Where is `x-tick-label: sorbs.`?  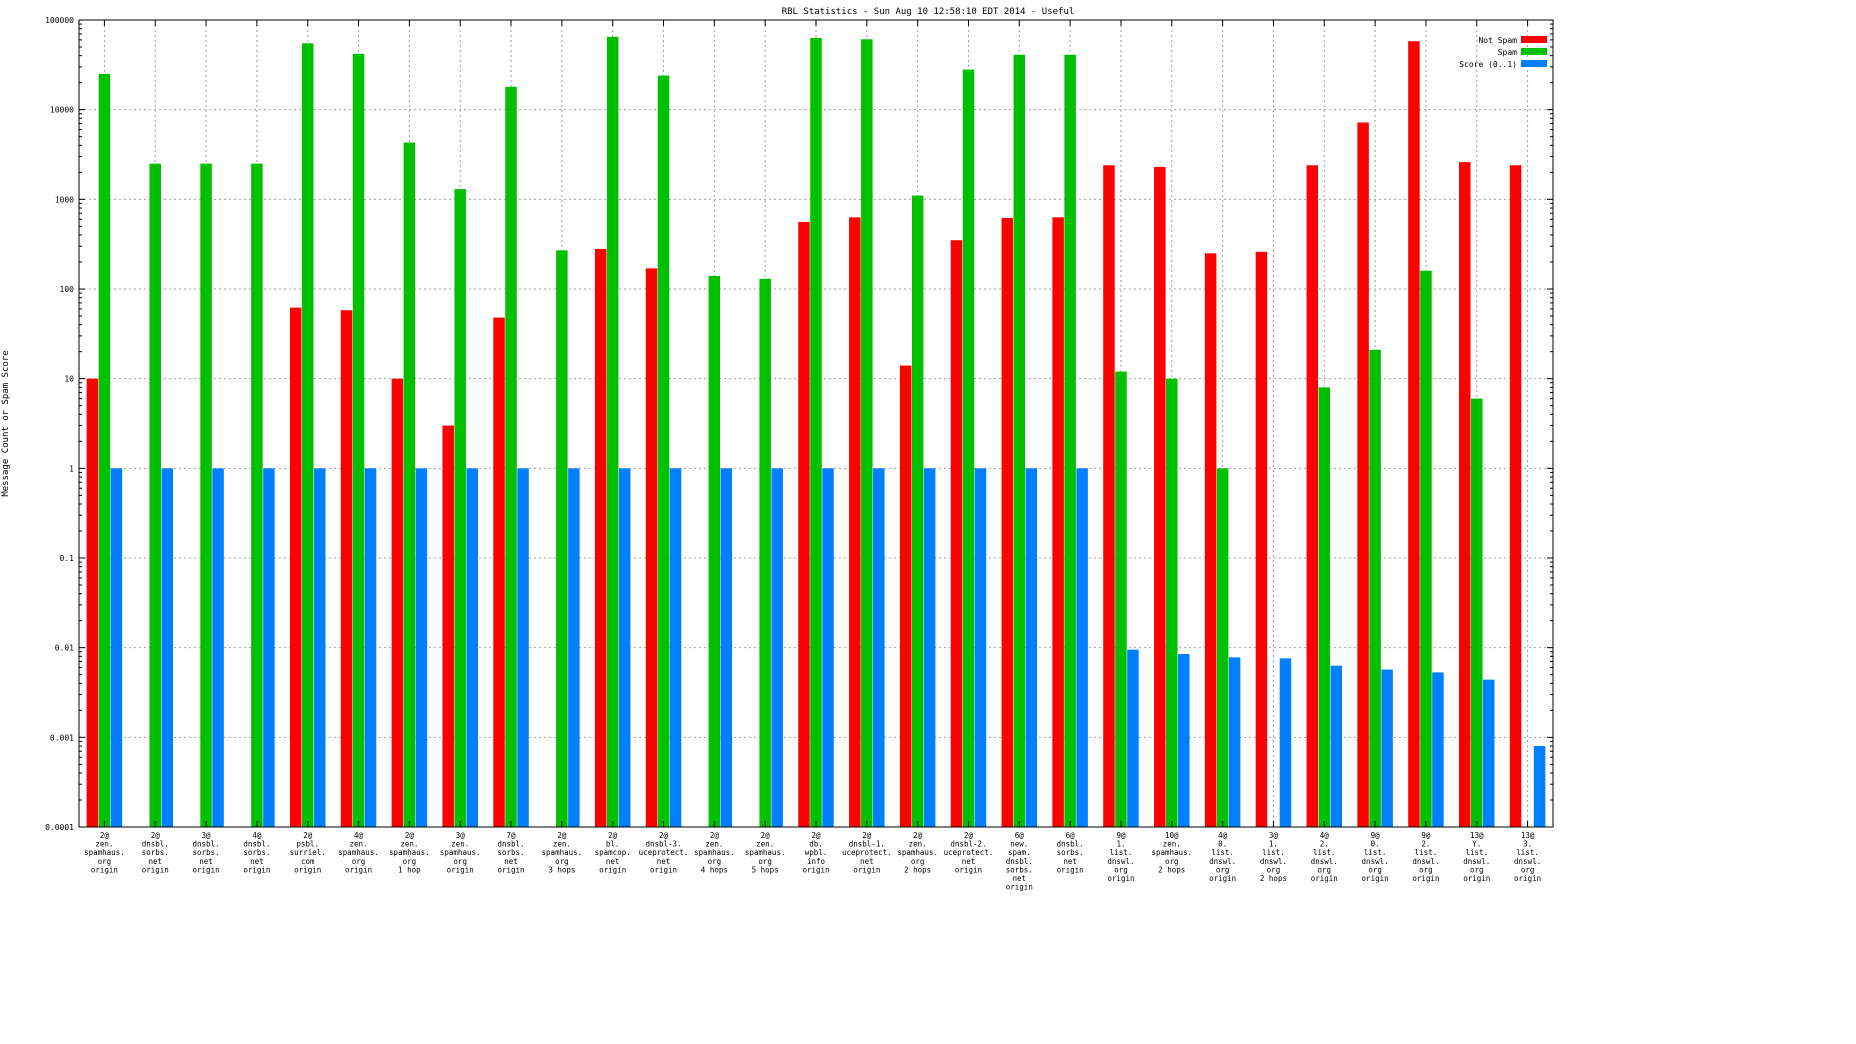
x-tick-label: sorbs. is located at coordinates (510, 852).